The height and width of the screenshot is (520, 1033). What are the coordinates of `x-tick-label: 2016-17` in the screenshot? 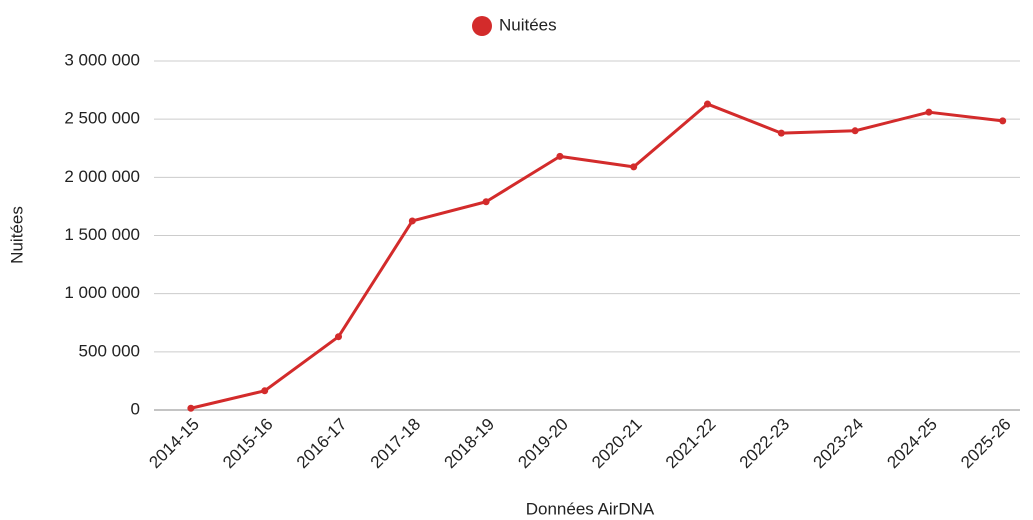 It's located at (322, 444).